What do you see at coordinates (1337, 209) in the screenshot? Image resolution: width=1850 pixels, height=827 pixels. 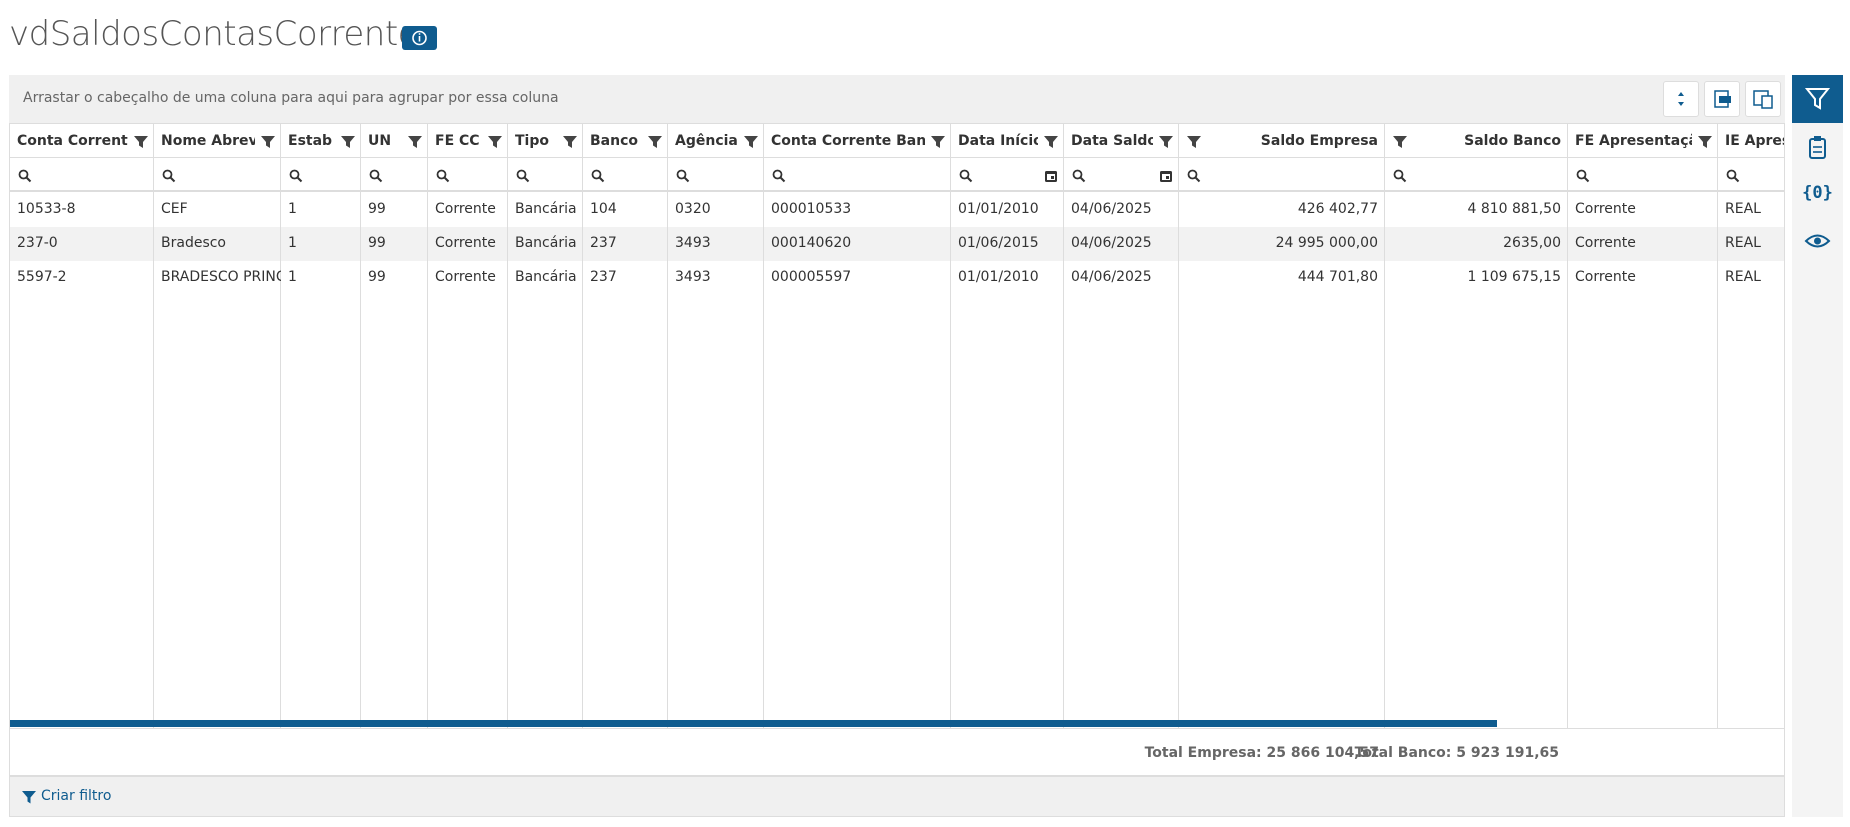 I see `table-cell: 426 402,77` at bounding box center [1337, 209].